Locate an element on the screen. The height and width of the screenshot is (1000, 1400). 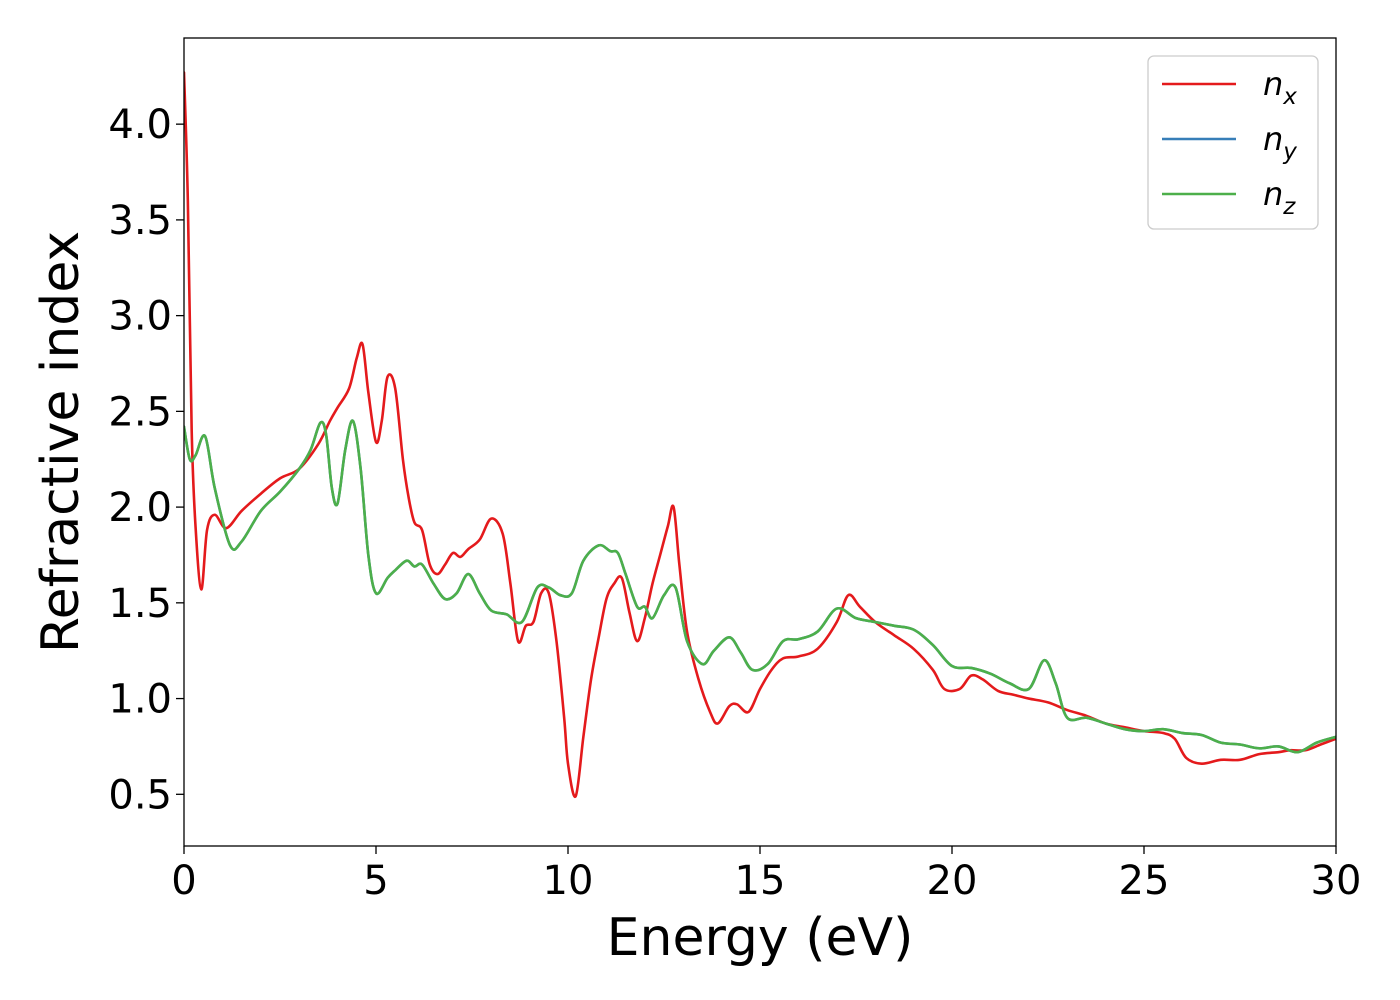
legend-label-nz: nz is located at coordinates (1279, 197).